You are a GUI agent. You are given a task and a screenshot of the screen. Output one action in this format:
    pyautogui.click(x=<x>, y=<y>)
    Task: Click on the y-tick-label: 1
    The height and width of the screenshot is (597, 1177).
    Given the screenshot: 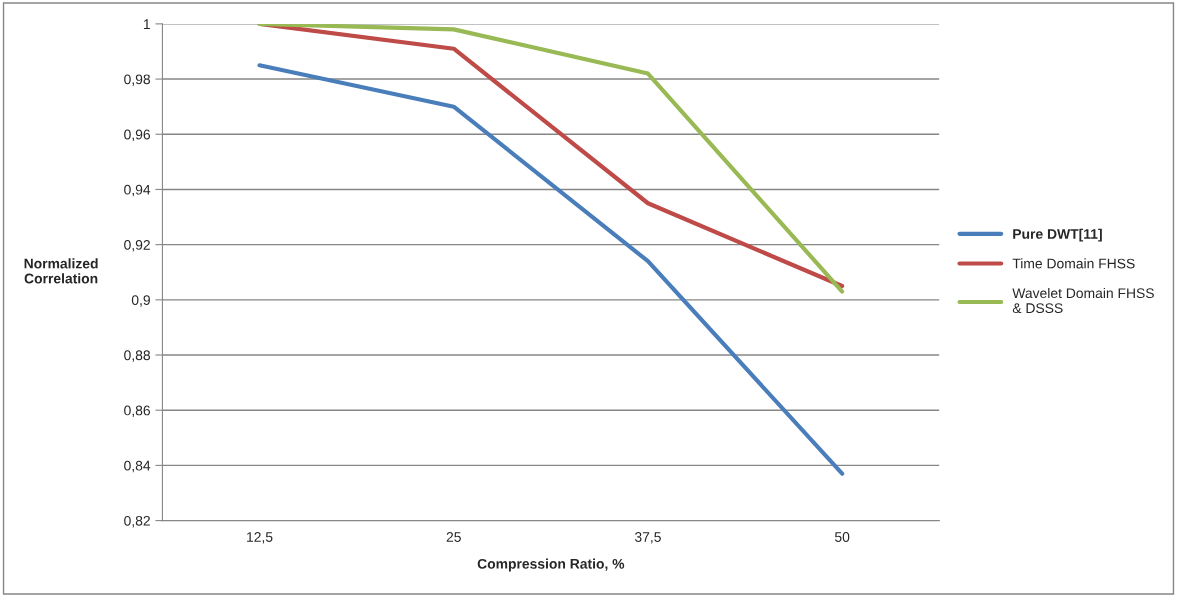 What is the action you would take?
    pyautogui.click(x=146, y=24)
    